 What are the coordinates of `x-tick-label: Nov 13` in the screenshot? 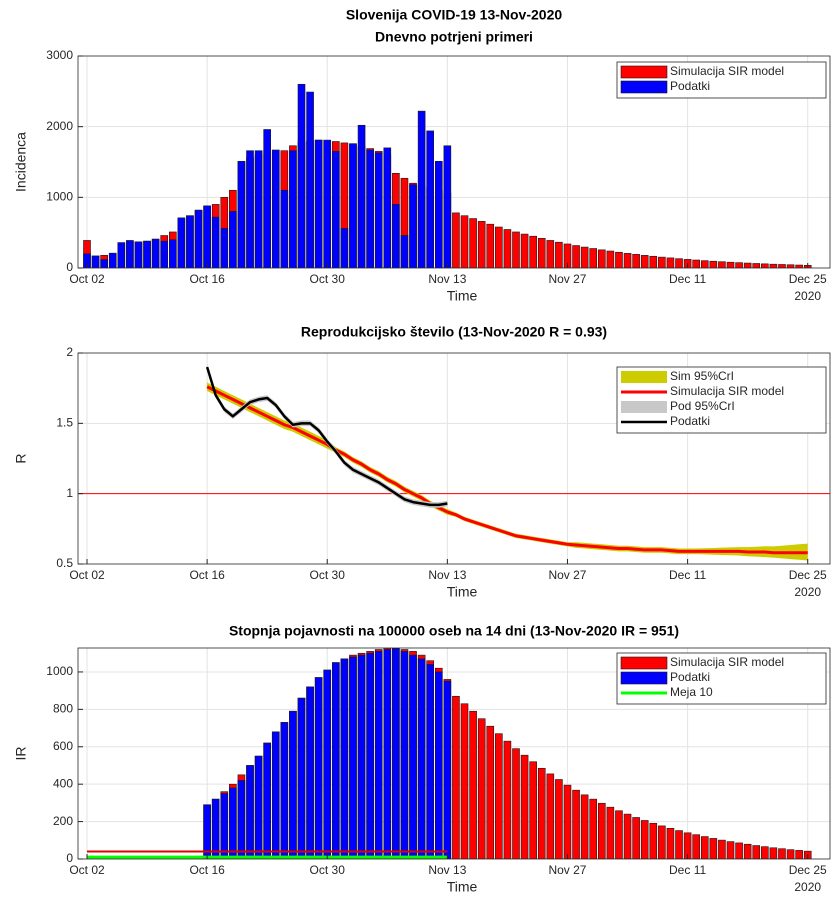 It's located at (447, 870).